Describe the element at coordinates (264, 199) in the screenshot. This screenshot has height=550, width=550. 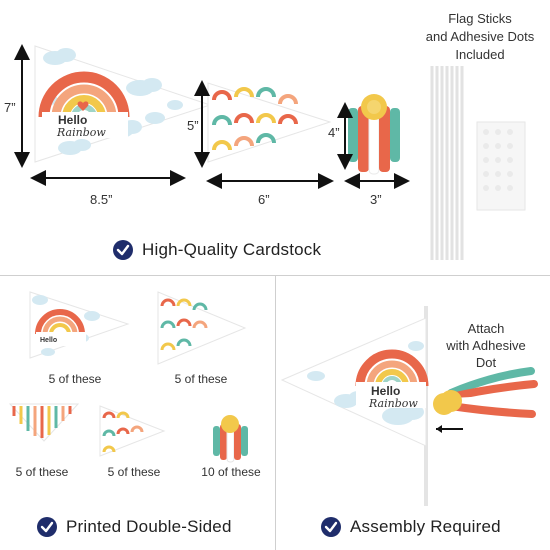
I see `medium-width-label: 6”` at that location.